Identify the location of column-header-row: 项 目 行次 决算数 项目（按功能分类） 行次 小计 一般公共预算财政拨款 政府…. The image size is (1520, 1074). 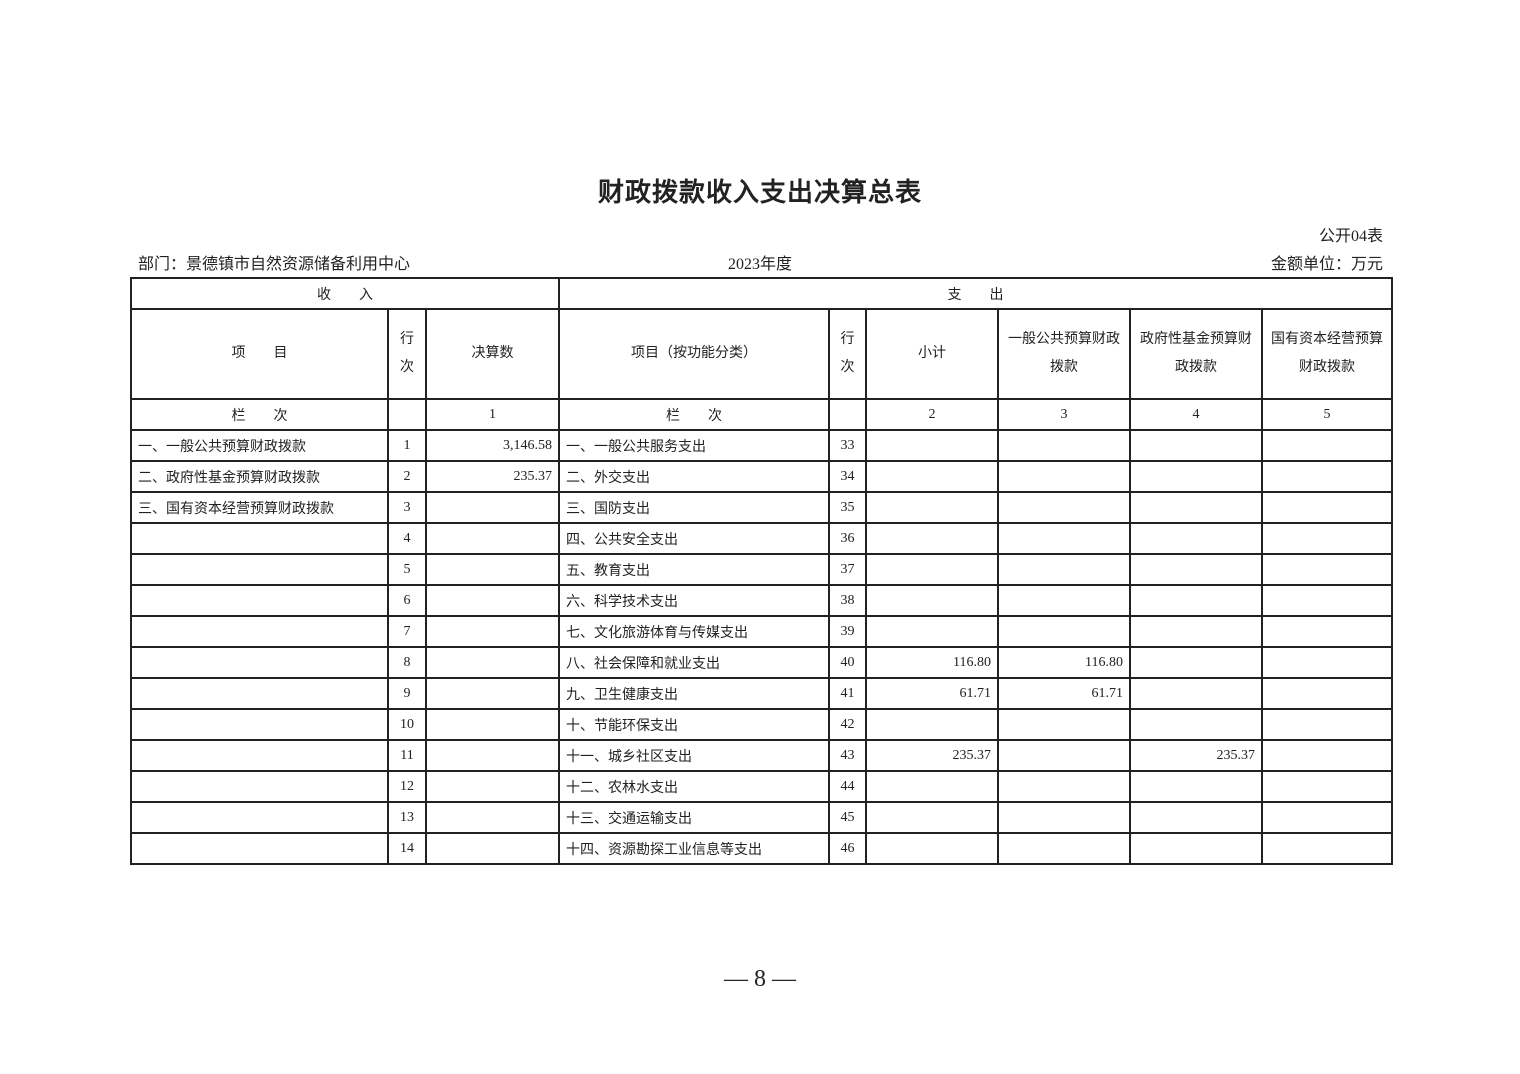
(762, 354).